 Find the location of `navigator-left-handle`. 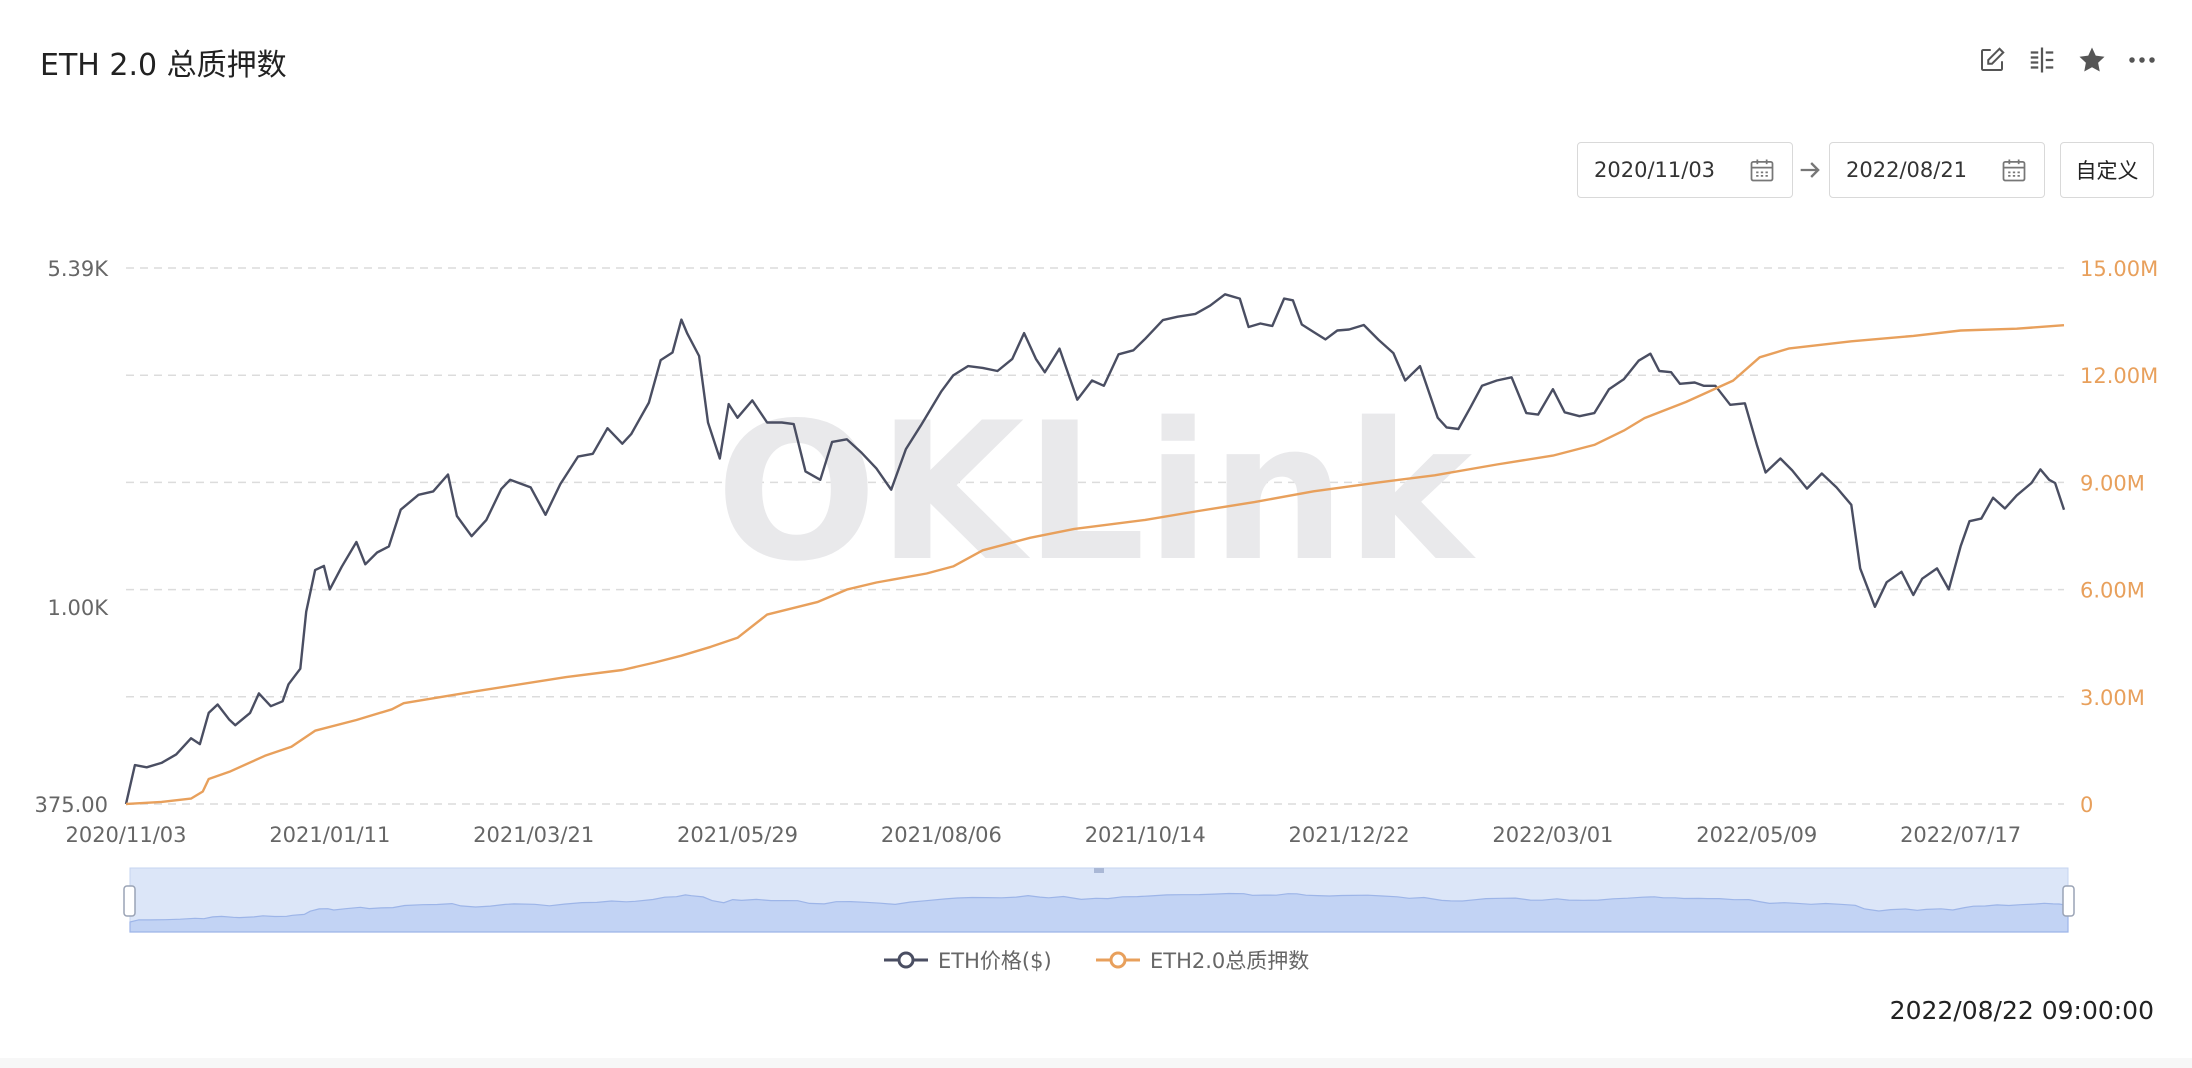

navigator-left-handle is located at coordinates (129, 901).